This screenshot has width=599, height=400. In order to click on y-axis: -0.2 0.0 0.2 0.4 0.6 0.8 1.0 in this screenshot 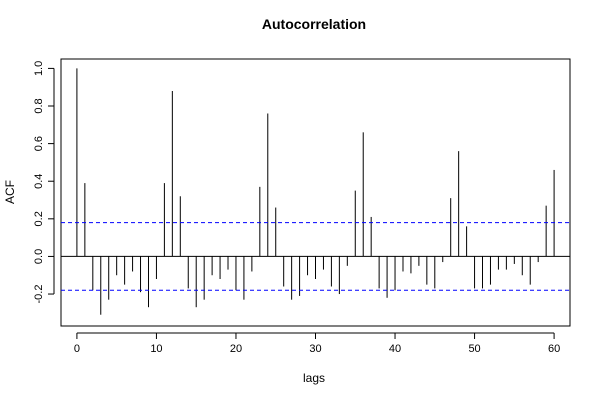, I will do `click(44, 182)`.